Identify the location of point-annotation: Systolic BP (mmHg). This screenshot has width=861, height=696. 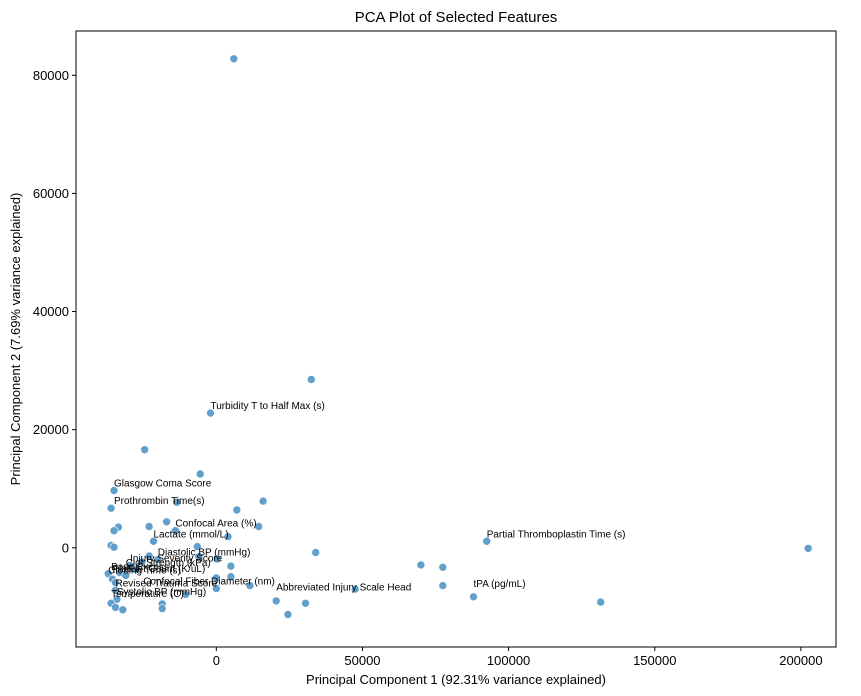
(161, 592).